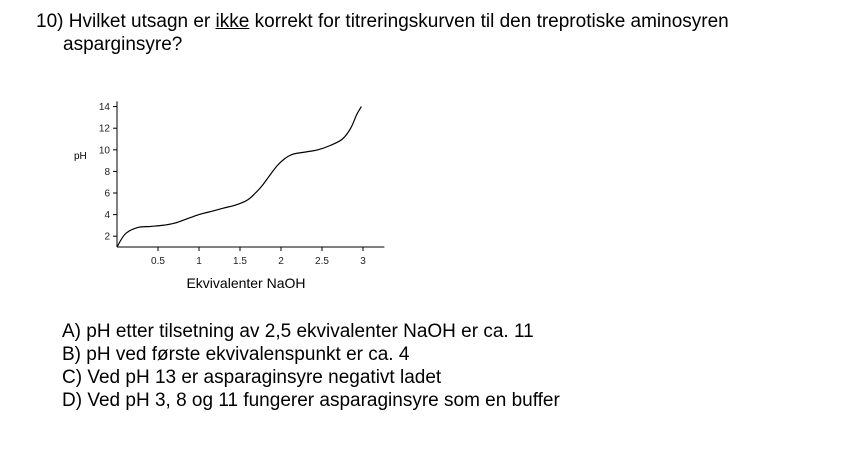 The height and width of the screenshot is (460, 868). Describe the element at coordinates (107, 215) in the screenshot. I see `y-tick-label: 4` at that location.